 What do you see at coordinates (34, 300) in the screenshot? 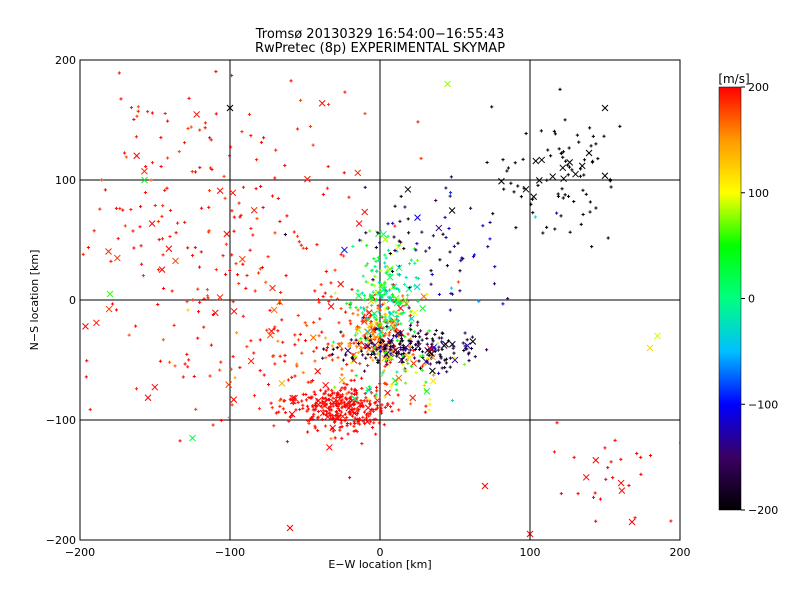
I see `y-axis-label: N−S location [km]` at bounding box center [34, 300].